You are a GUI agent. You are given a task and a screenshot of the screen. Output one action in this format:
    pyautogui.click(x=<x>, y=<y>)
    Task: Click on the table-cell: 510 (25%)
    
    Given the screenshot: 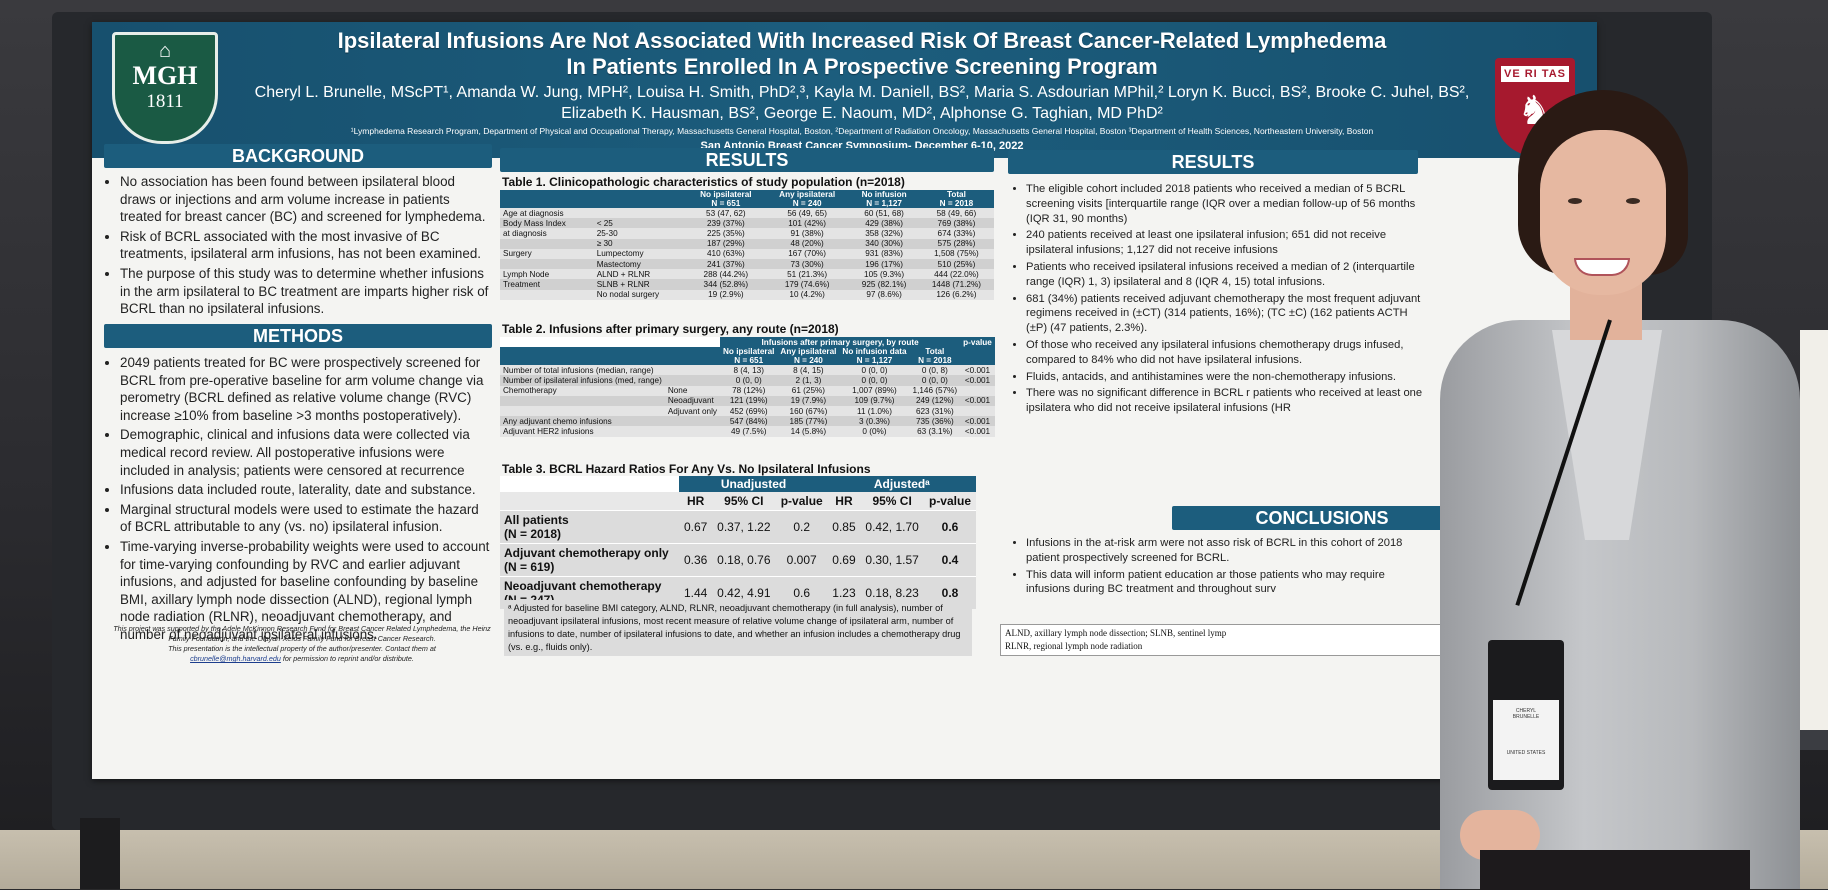 What is the action you would take?
    pyautogui.click(x=956, y=264)
    